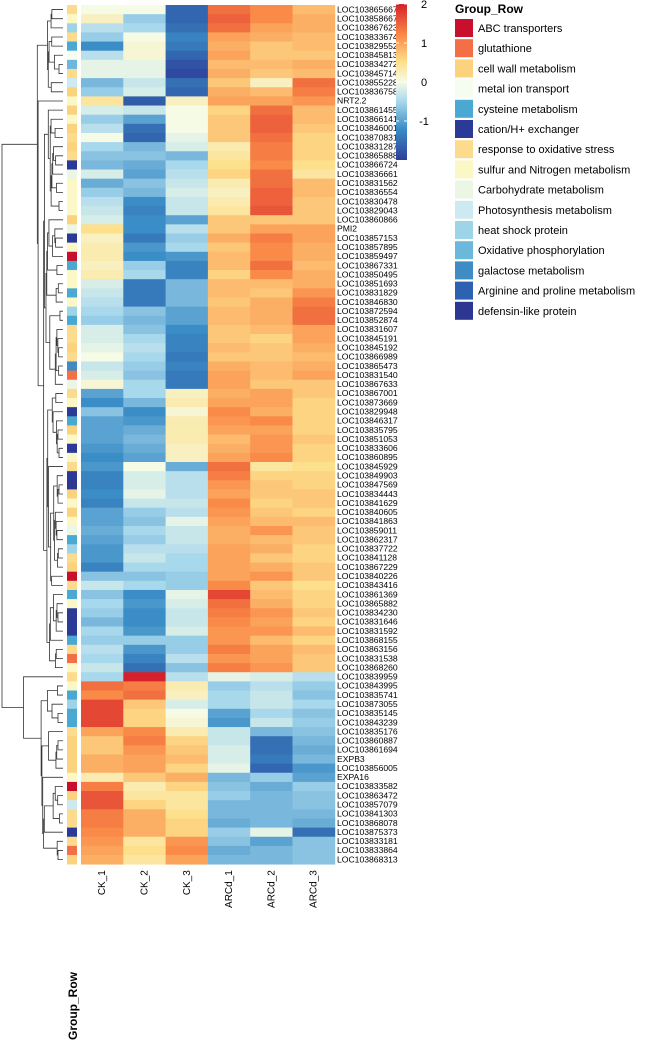  I want to click on column-label: ARCd_3, so click(314, 889).